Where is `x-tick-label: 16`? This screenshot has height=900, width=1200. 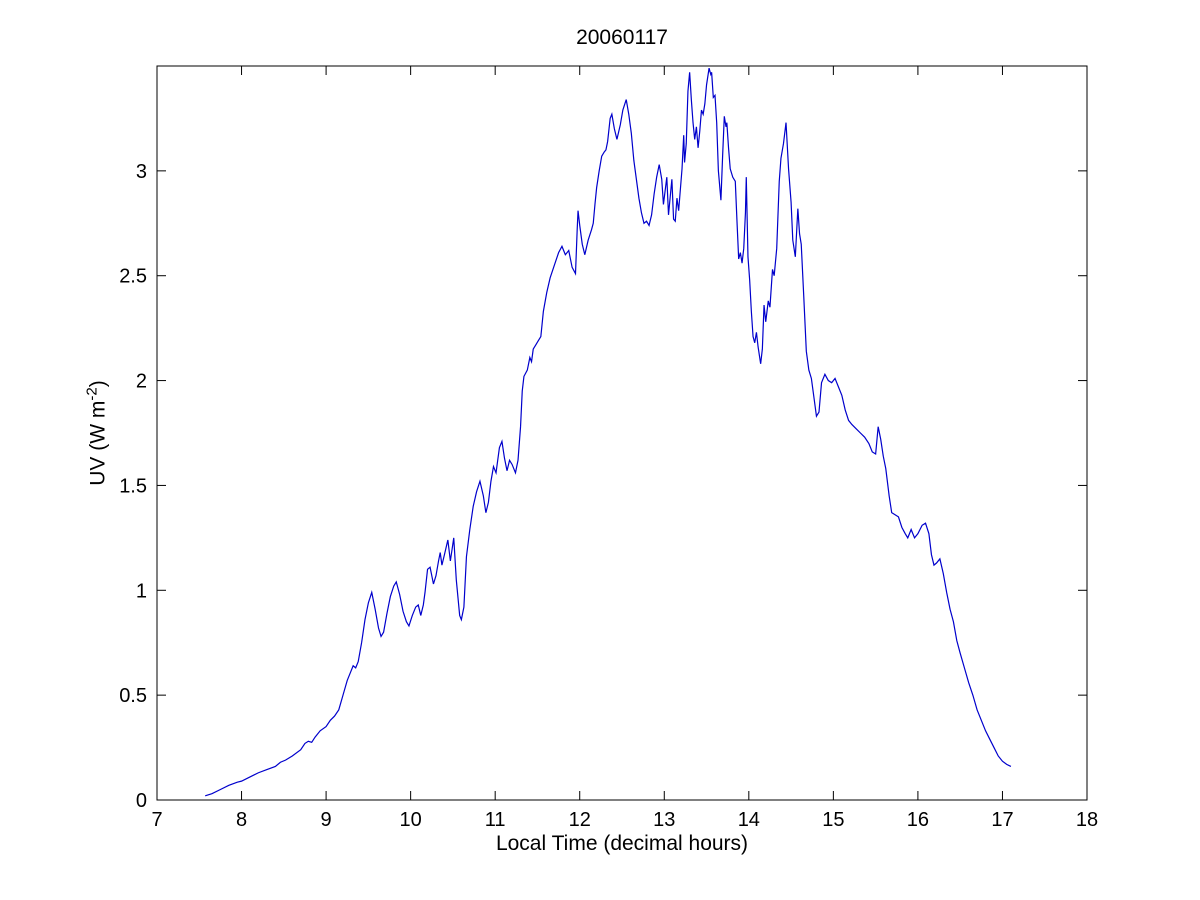
x-tick-label: 16 is located at coordinates (918, 820).